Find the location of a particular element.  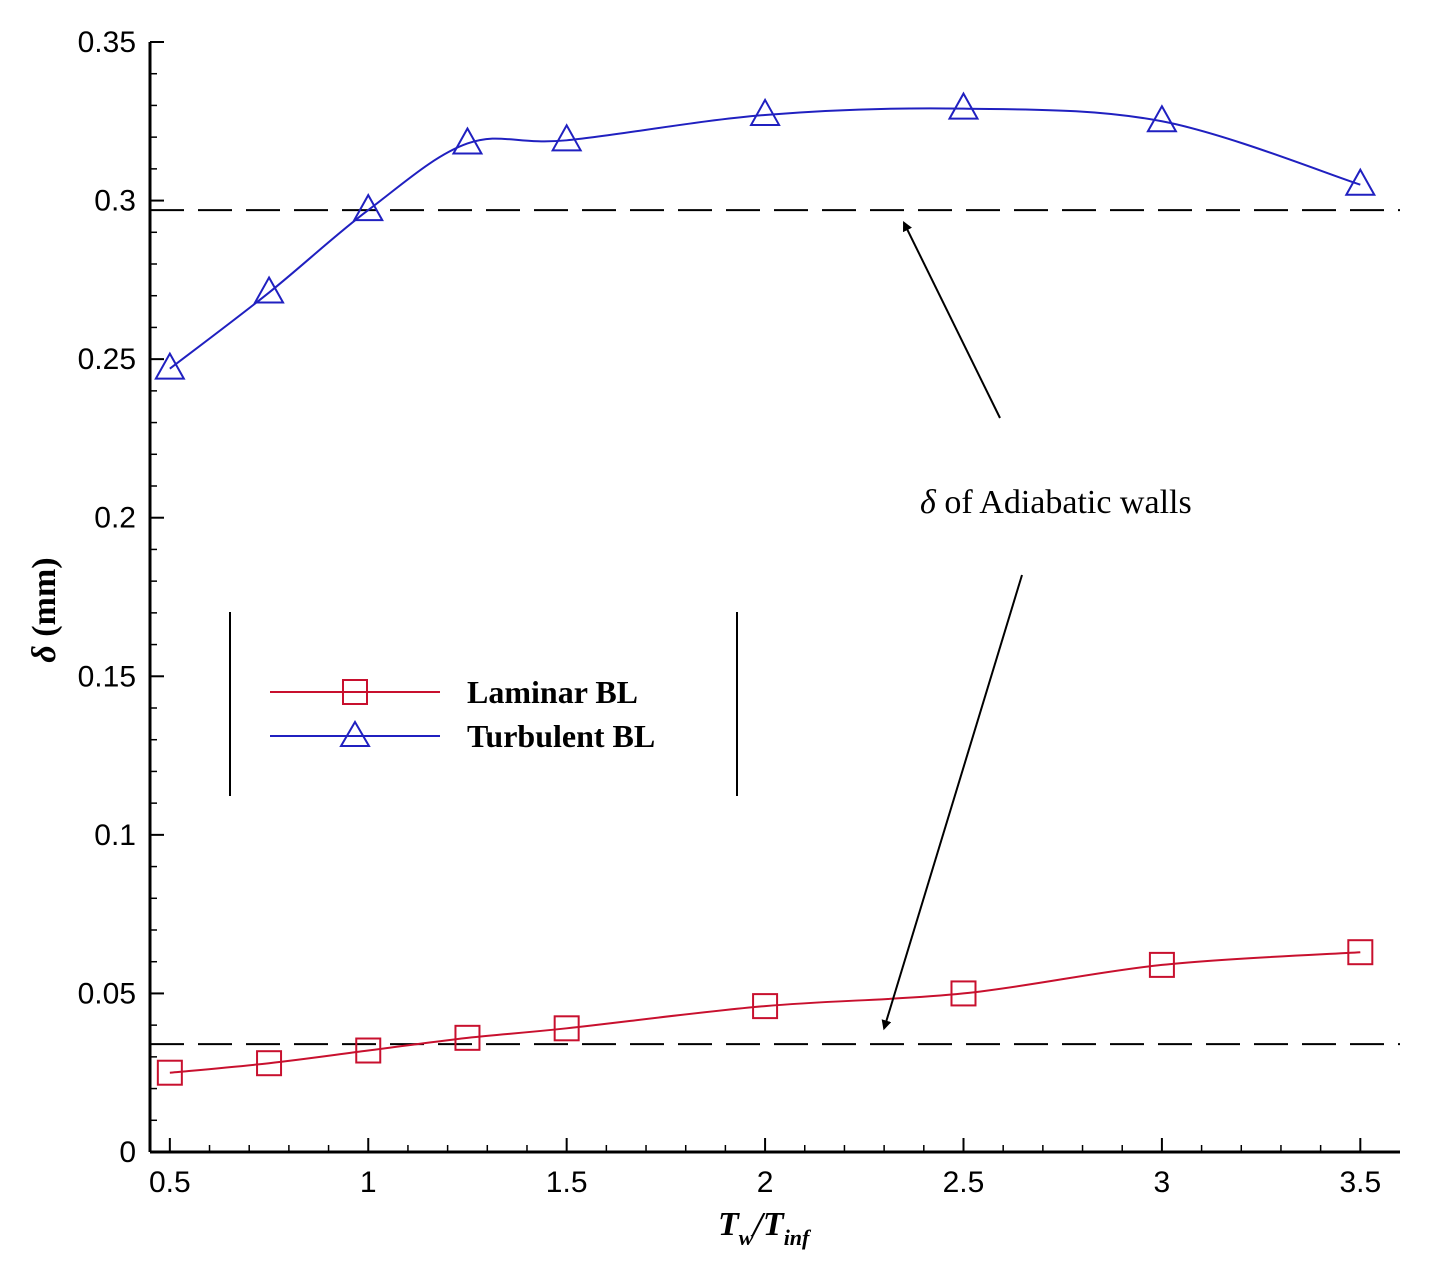

legend-label-turbulent: Turbulent BL is located at coordinates (561, 736).